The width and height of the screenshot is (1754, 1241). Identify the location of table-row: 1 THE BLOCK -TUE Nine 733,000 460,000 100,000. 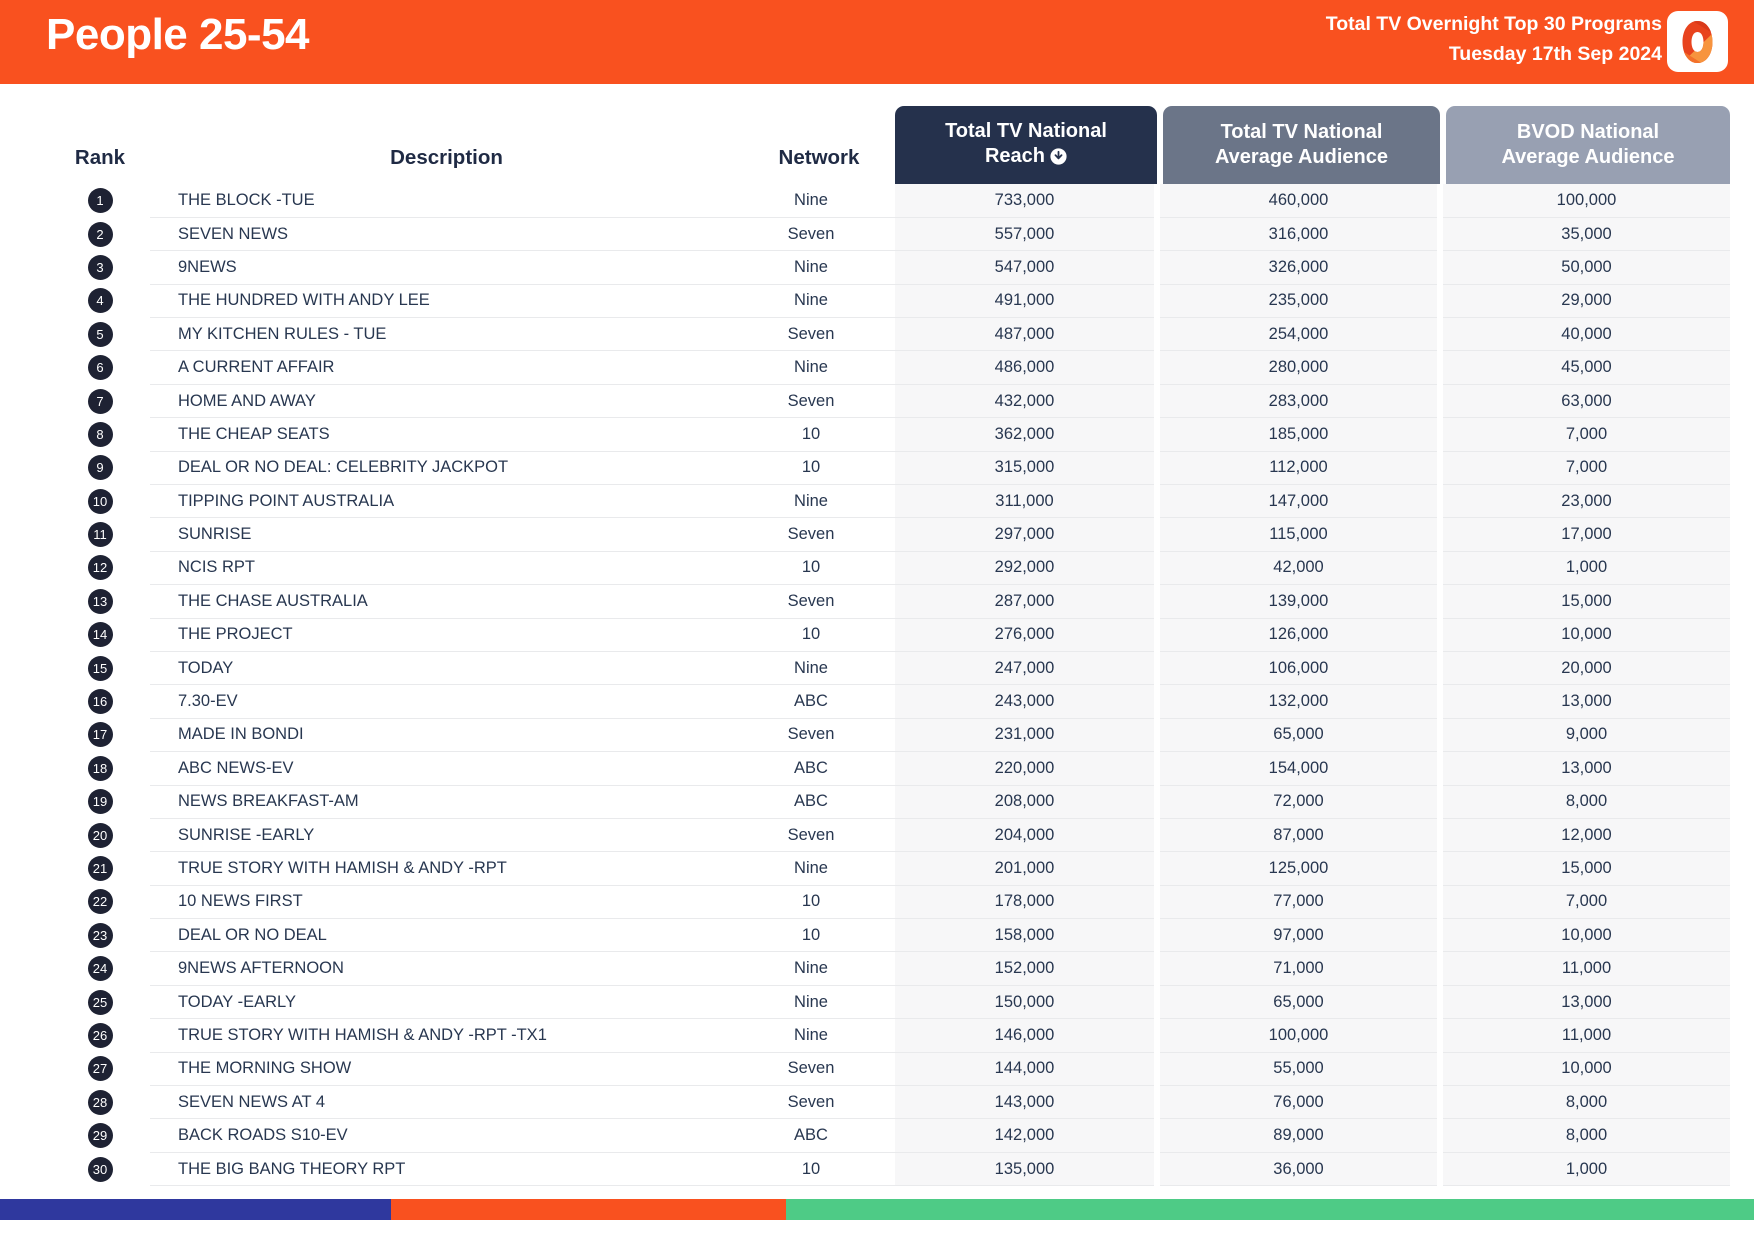
(890, 201).